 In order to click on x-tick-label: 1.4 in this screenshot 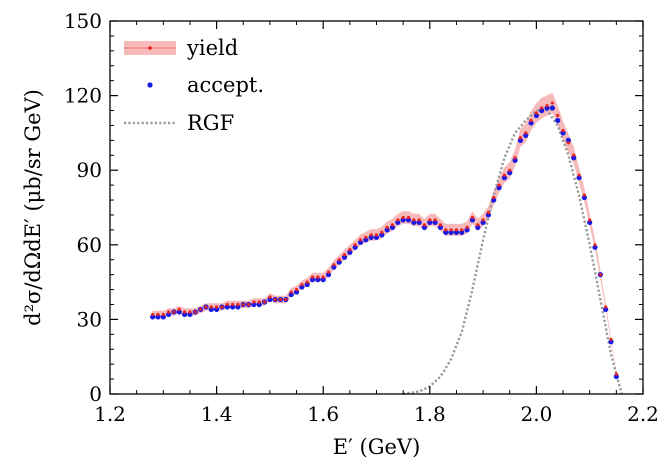, I will do `click(217, 414)`.